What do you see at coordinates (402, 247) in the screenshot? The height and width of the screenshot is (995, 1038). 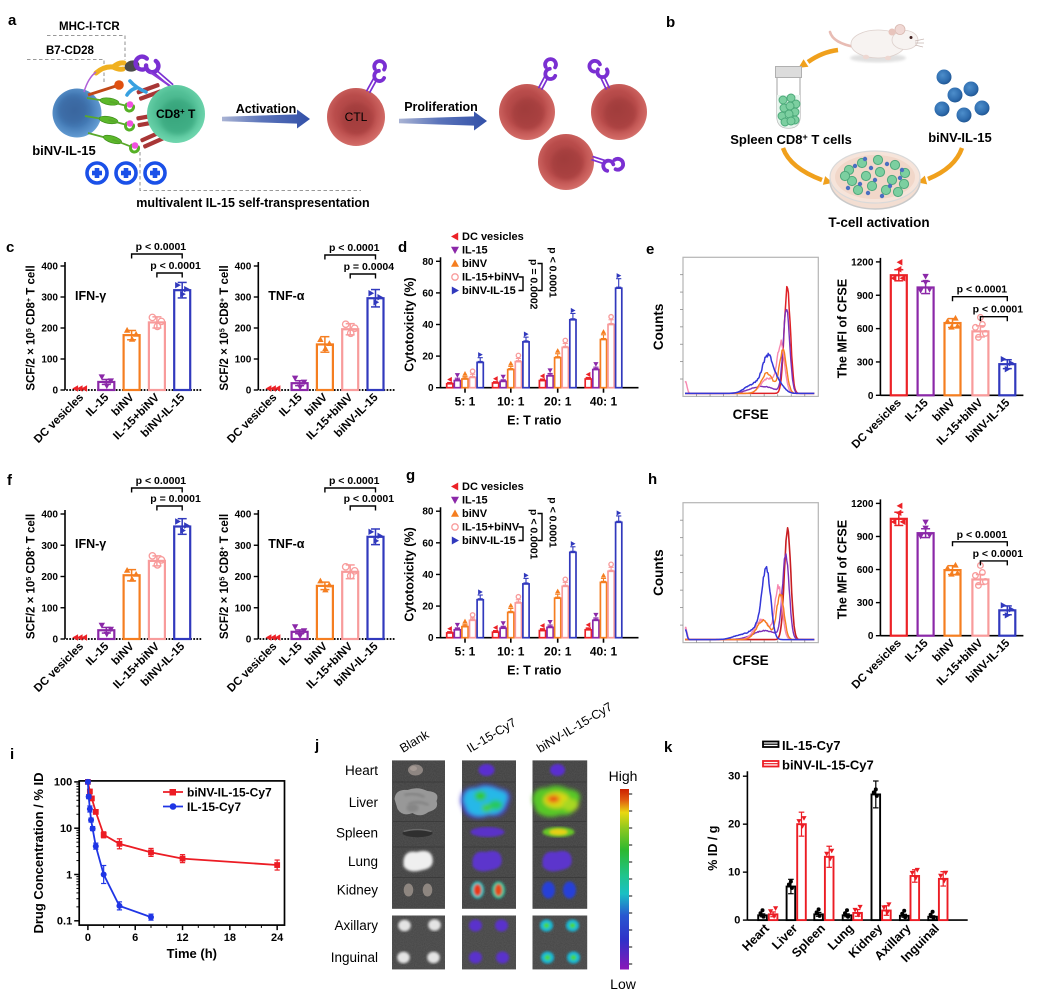 I see `svg-text: d` at bounding box center [402, 247].